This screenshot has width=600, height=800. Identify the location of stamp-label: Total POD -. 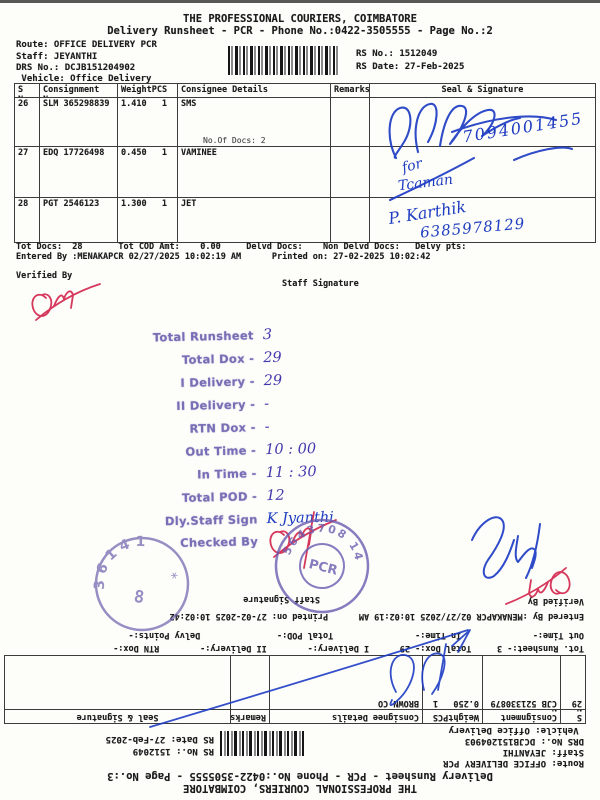
(219, 497).